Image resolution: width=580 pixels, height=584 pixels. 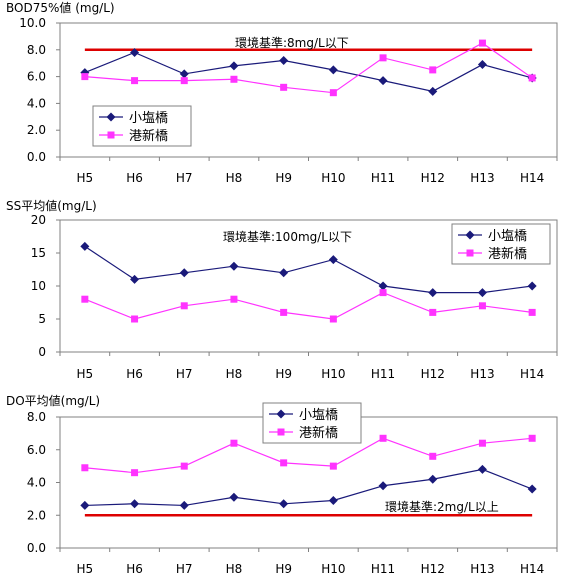 What do you see at coordinates (38, 286) in the screenshot?
I see `y-tick-label: 10` at bounding box center [38, 286].